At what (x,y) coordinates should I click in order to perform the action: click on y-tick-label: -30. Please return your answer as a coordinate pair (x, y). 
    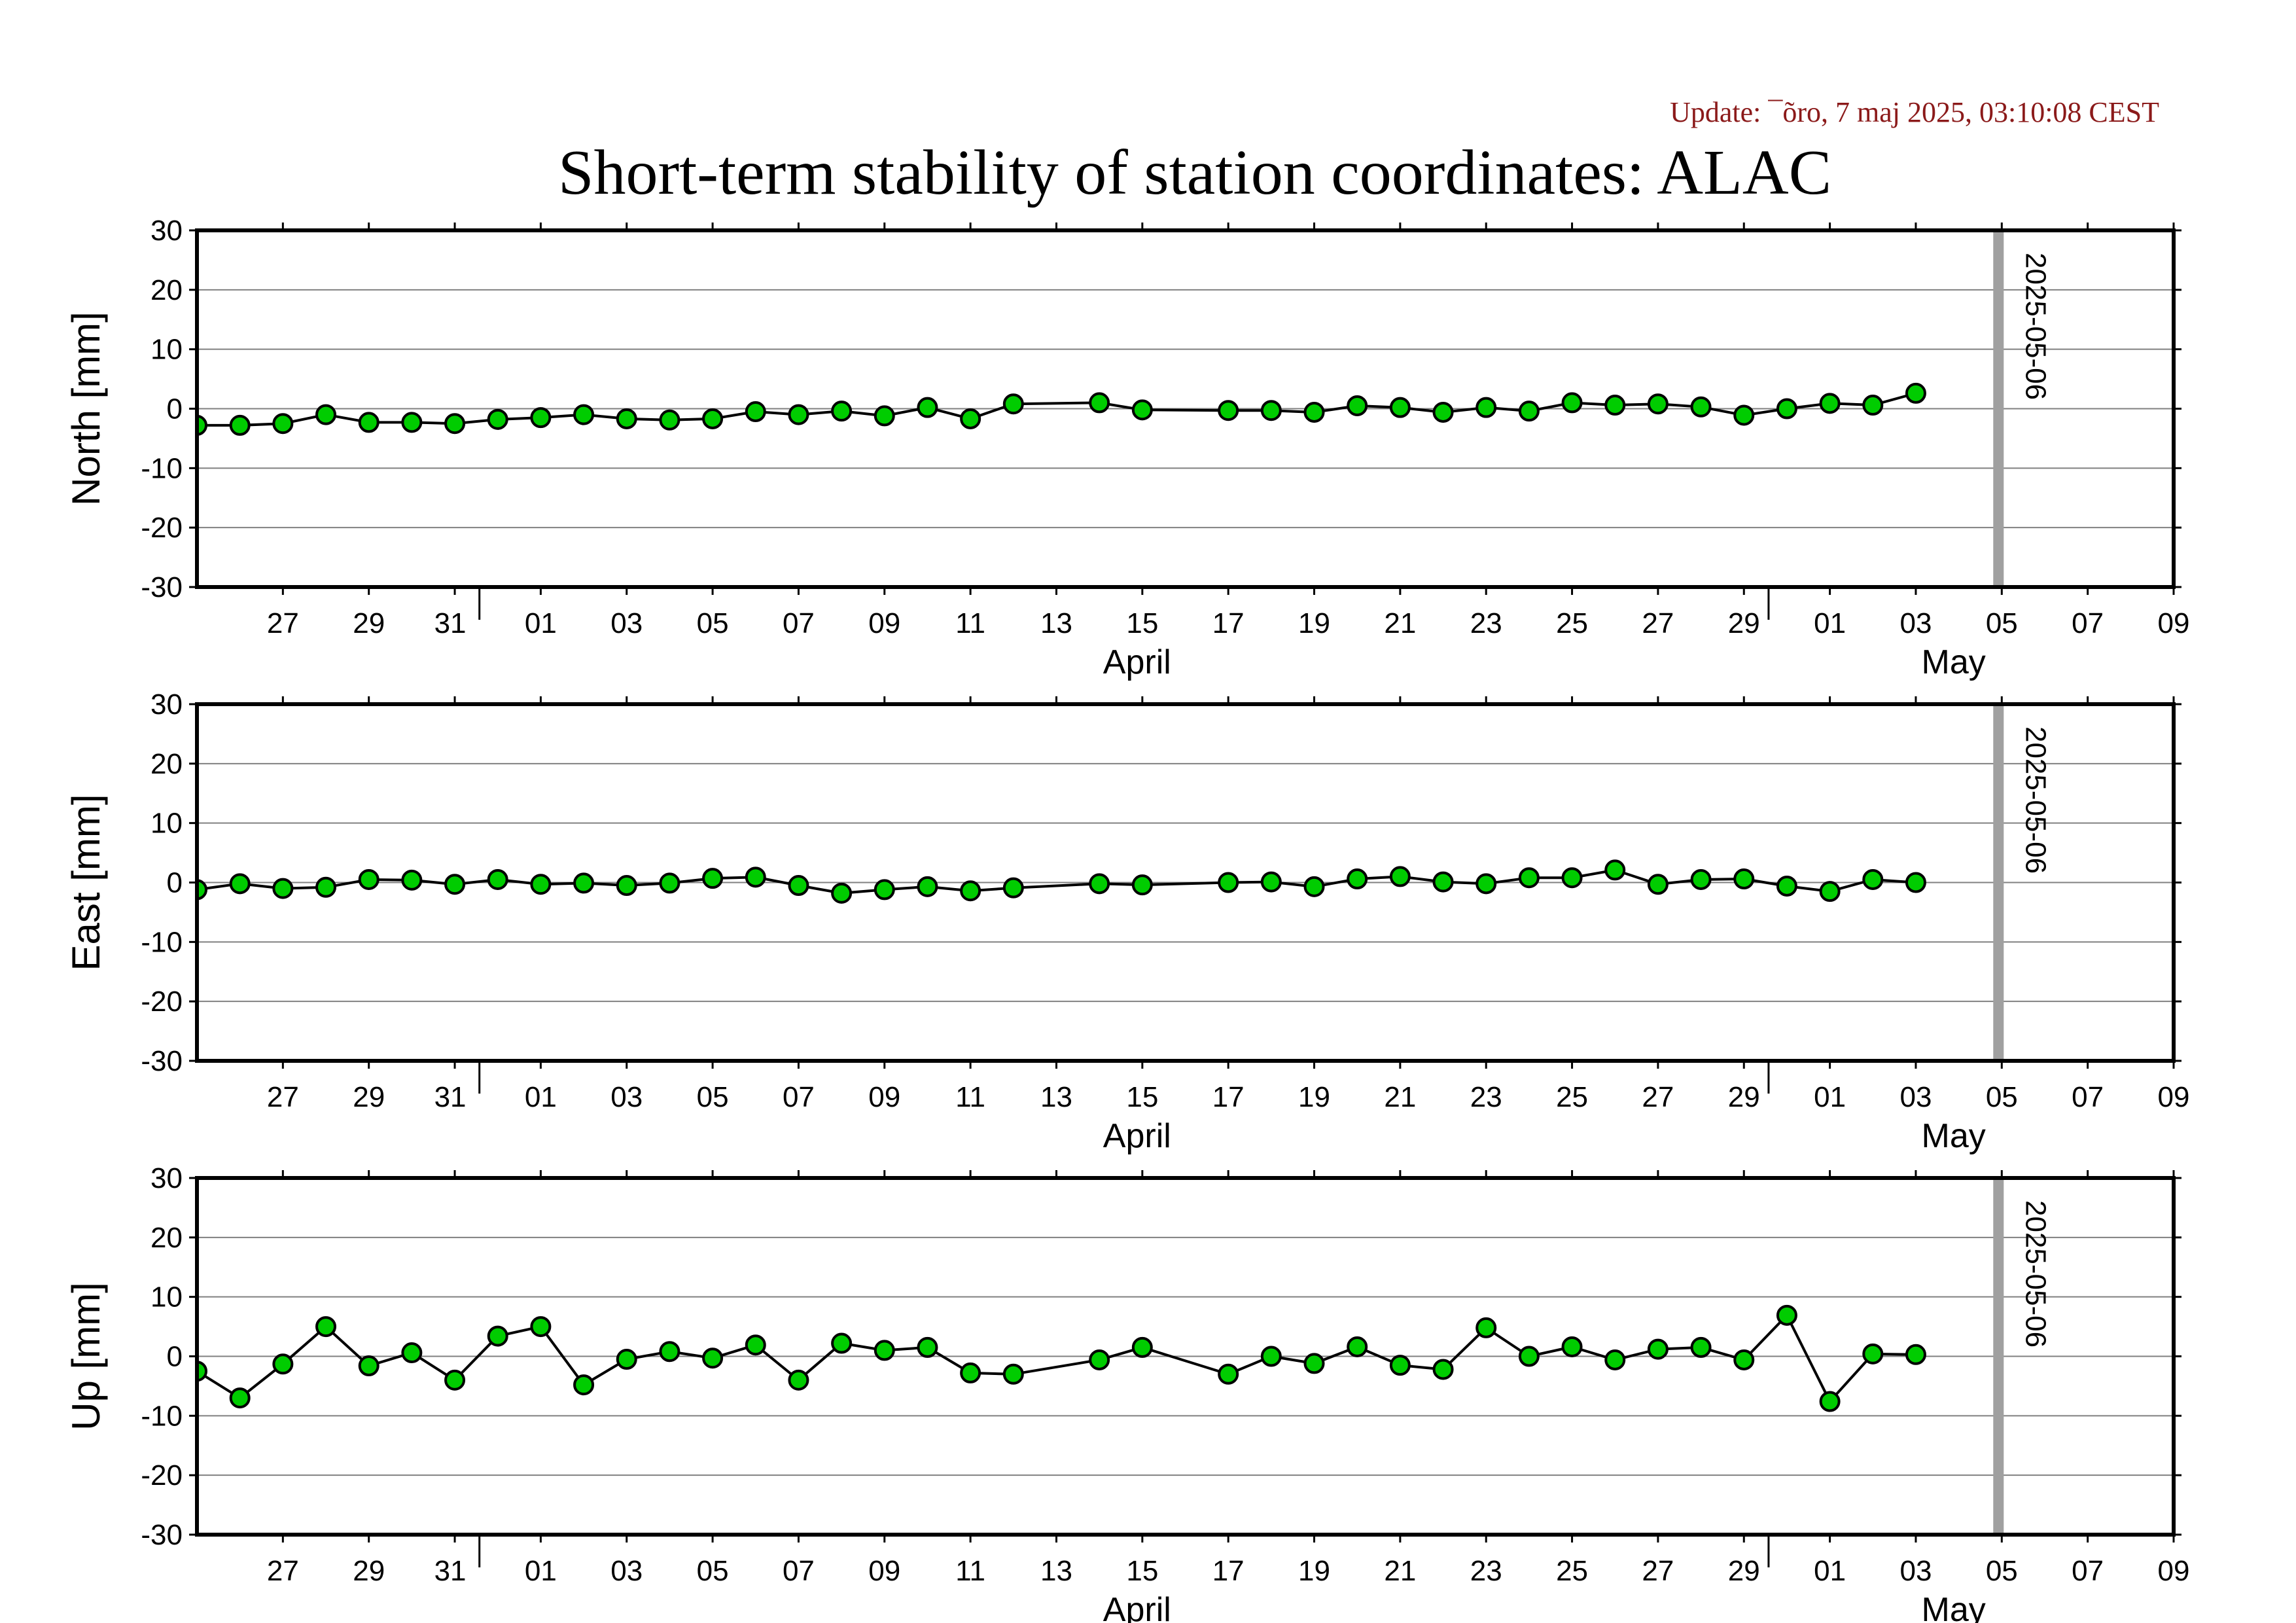
    Looking at the image, I should click on (162, 587).